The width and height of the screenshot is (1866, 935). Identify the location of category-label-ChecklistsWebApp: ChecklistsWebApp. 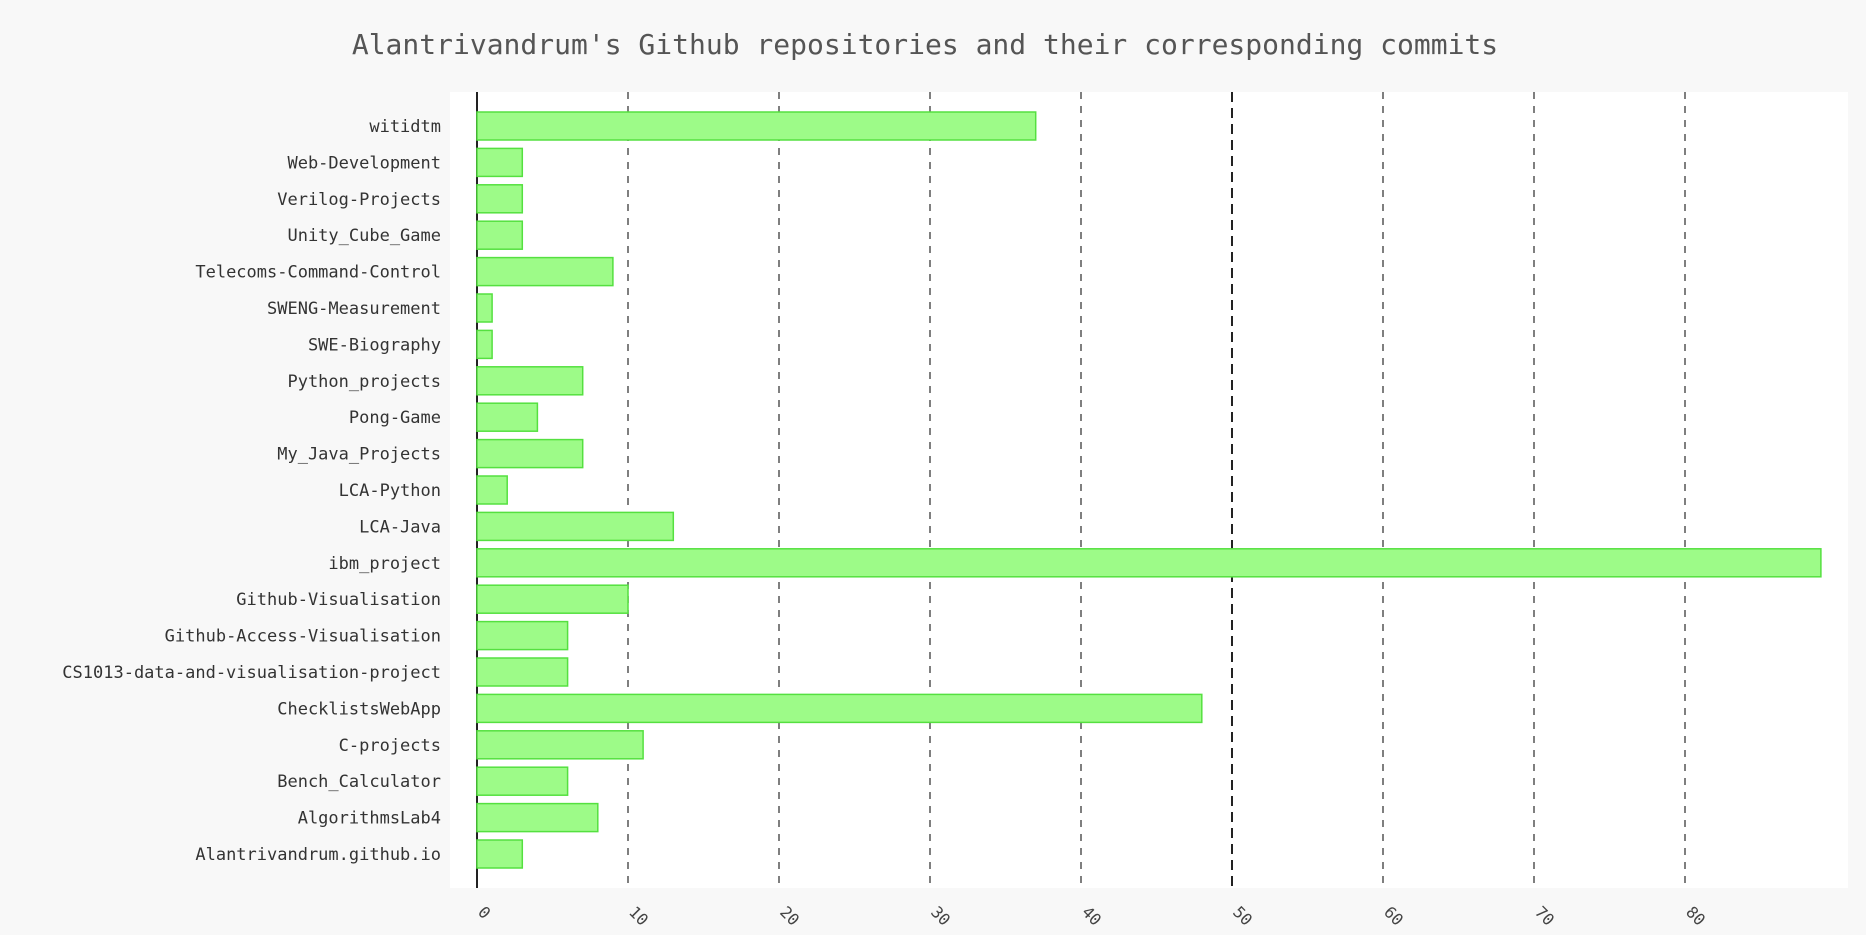
(359, 709).